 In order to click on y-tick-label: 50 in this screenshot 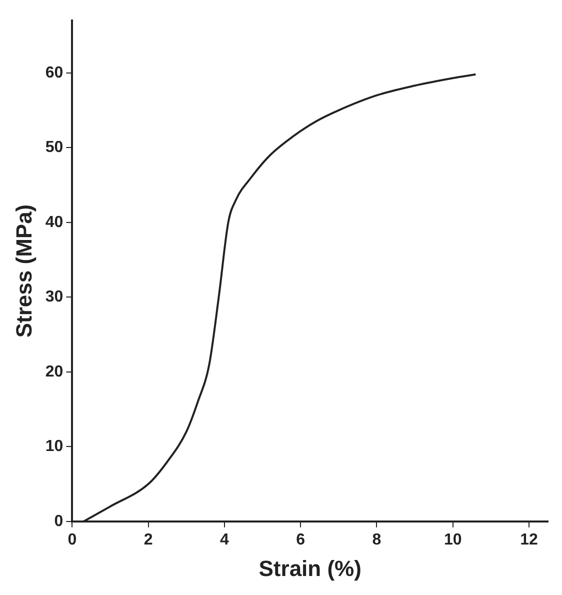, I will do `click(54, 147)`.